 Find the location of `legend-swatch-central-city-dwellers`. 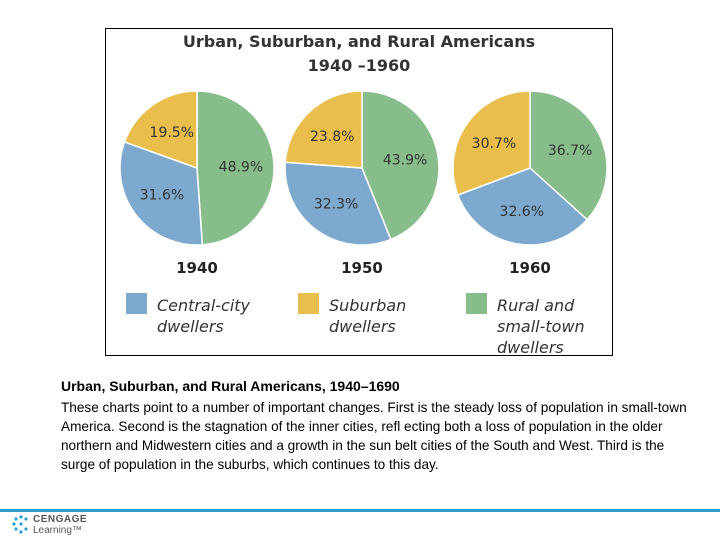

legend-swatch-central-city-dwellers is located at coordinates (136, 303).